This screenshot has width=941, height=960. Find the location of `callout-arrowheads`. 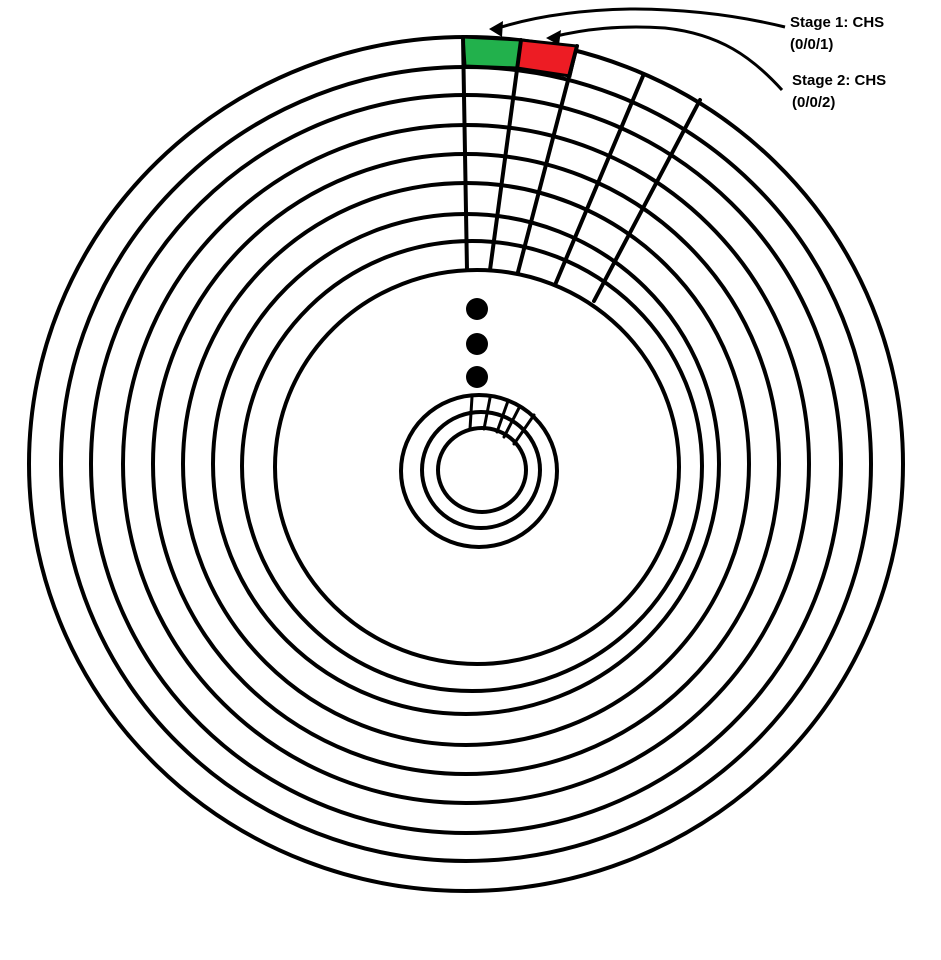

callout-arrowheads is located at coordinates (525, 33).